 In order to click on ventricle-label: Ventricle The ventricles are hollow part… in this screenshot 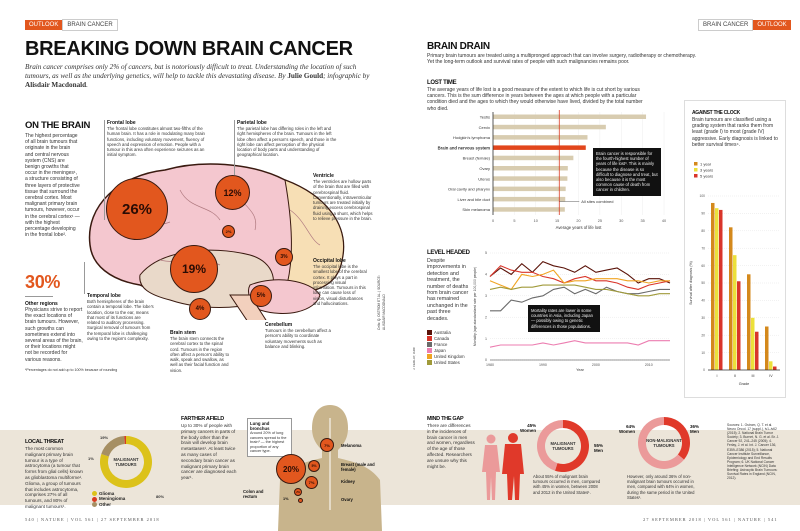, I will do `click(344, 197)`.